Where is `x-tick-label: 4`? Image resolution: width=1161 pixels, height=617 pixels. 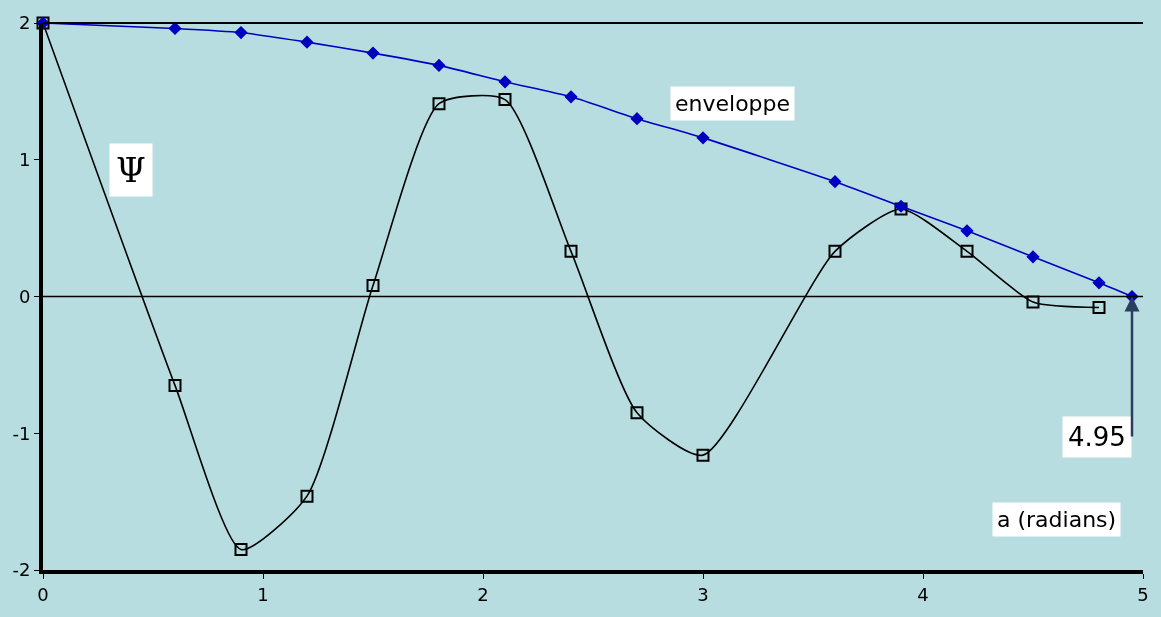 x-tick-label: 4 is located at coordinates (923, 594).